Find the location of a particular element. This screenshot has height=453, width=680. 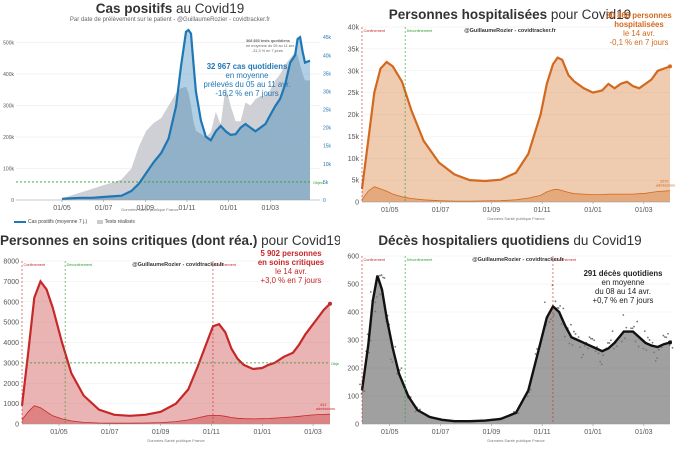

icu-admissions-label: 441 is located at coordinates (323, 405).